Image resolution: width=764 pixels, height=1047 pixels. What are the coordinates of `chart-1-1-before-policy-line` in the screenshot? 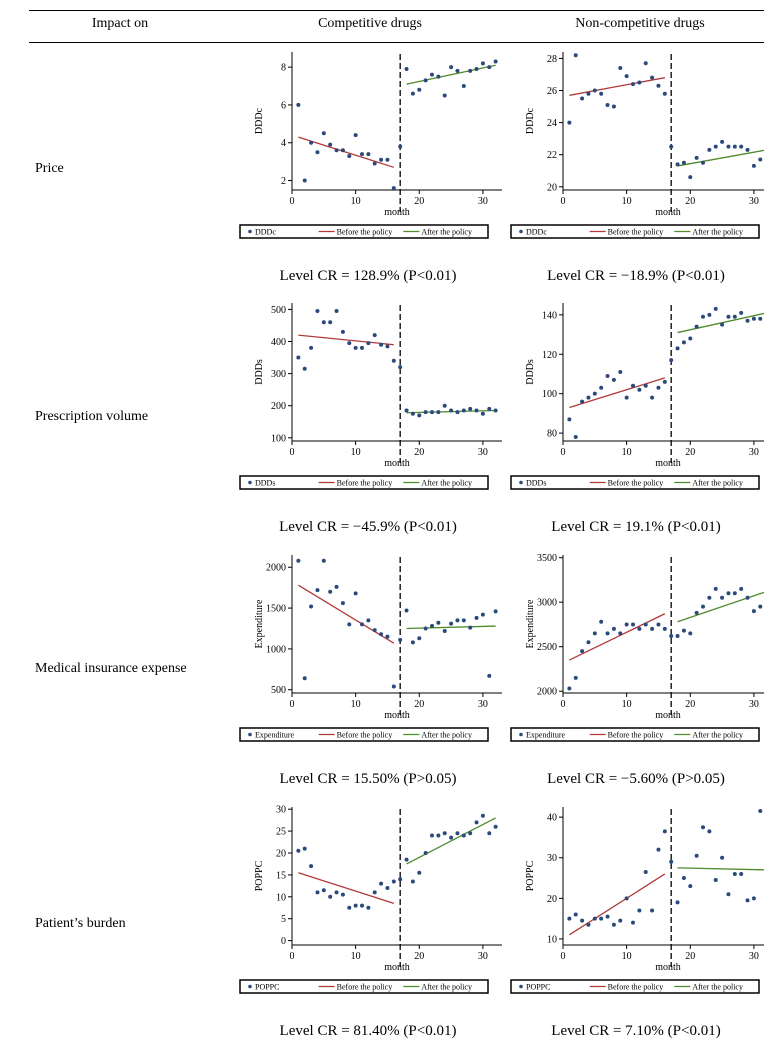 It's located at (617, 393).